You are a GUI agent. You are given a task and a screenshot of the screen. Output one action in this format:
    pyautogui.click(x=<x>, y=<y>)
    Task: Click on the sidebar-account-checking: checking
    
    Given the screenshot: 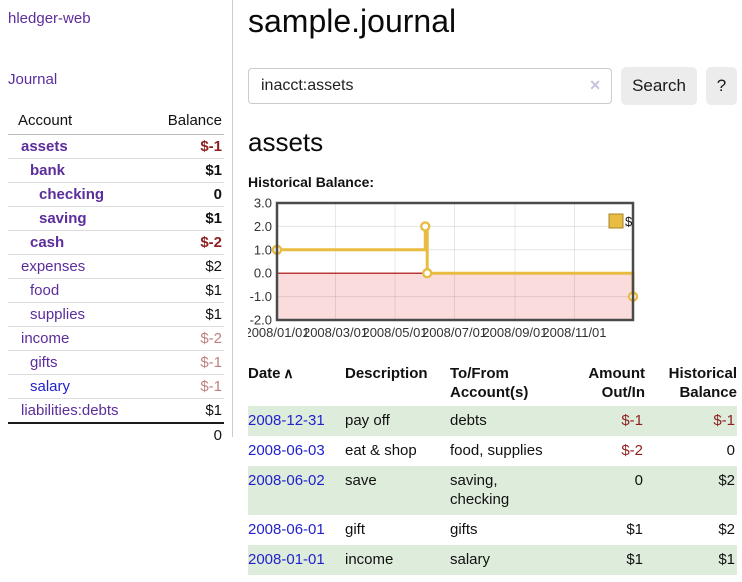 What is the action you would take?
    pyautogui.click(x=72, y=194)
    